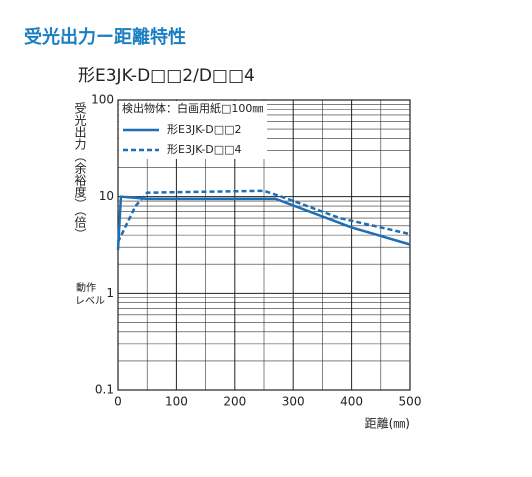 The width and height of the screenshot is (532, 477). What do you see at coordinates (387, 424) in the screenshot?
I see `x-axis-label: 距離(㎜)` at bounding box center [387, 424].